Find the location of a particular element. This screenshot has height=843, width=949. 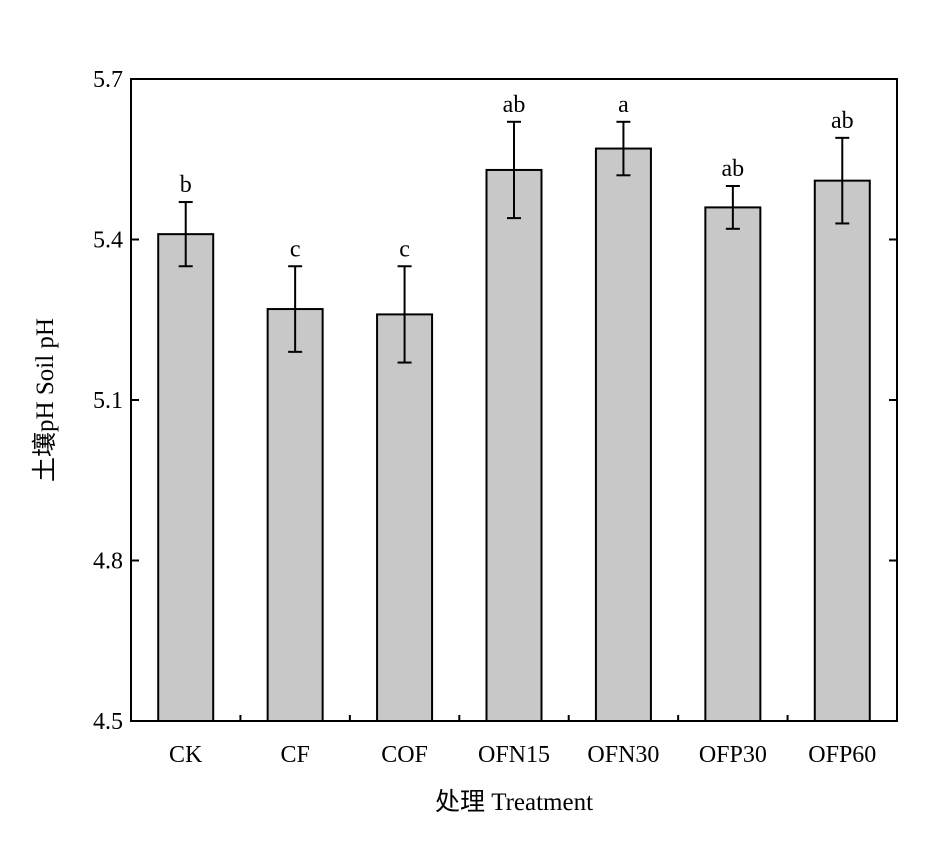

x-tick-label: OFN30 is located at coordinates (623, 755).